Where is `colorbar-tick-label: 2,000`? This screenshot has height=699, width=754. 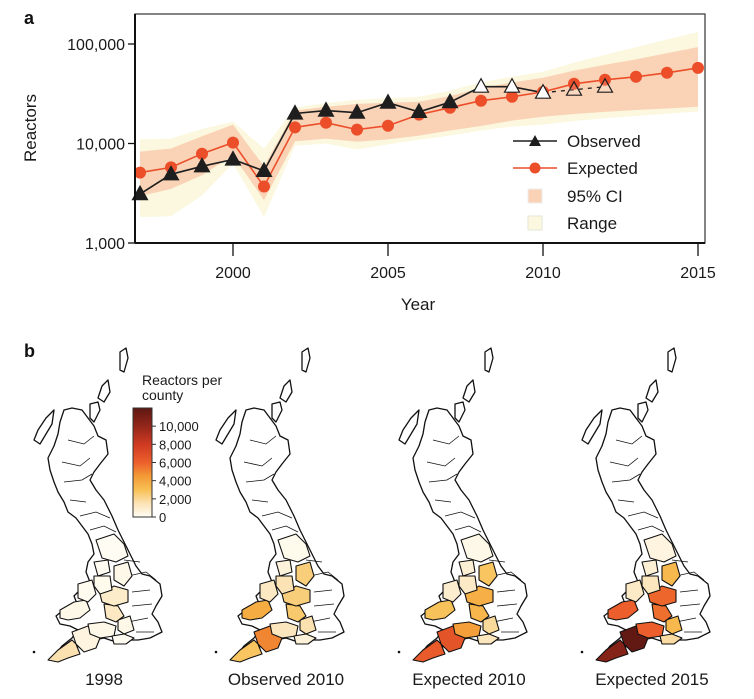 colorbar-tick-label: 2,000 is located at coordinates (175, 499).